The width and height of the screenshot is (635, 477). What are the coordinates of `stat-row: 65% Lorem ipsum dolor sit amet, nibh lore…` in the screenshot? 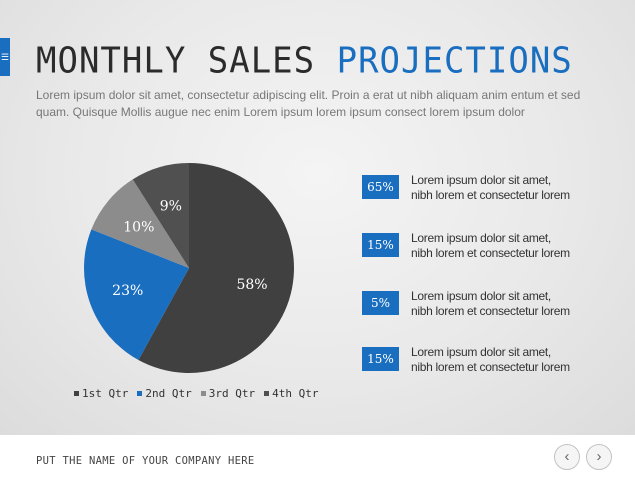 It's located at (492, 187).